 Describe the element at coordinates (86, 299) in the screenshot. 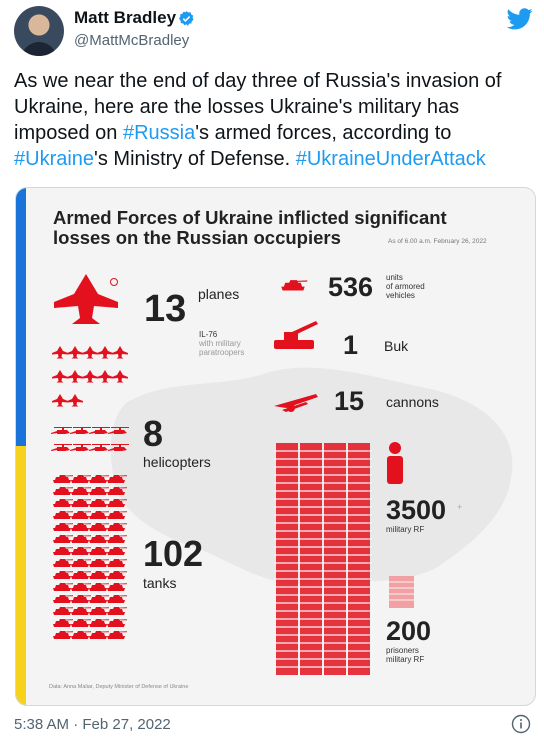

I see `plane-icon` at that location.